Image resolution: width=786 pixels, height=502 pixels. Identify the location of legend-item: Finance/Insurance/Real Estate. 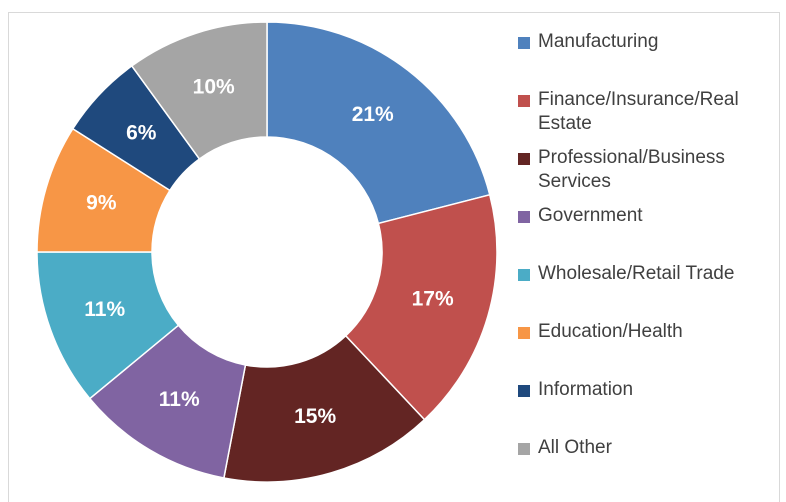
(643, 112).